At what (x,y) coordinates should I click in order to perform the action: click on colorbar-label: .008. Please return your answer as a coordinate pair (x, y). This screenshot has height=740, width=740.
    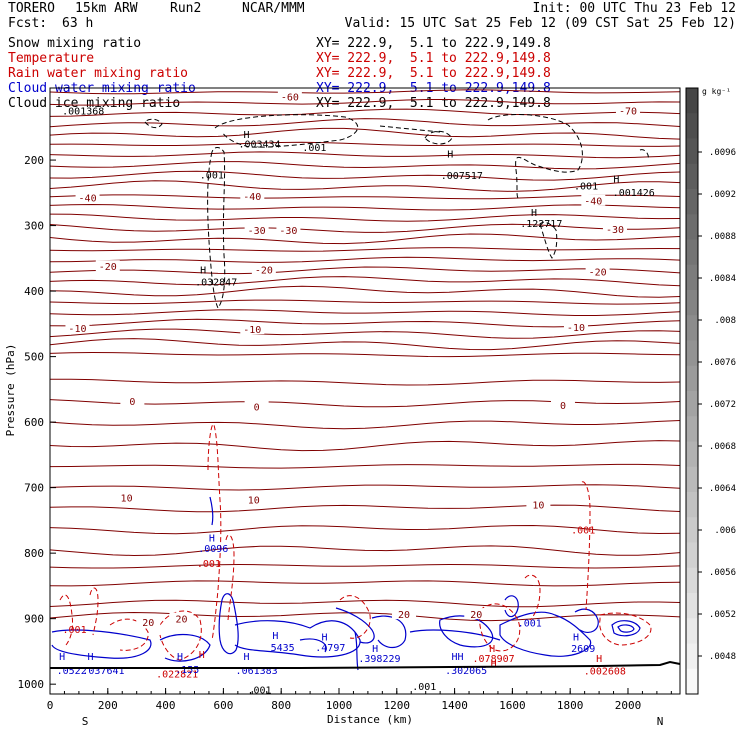
    Looking at the image, I should click on (725, 321).